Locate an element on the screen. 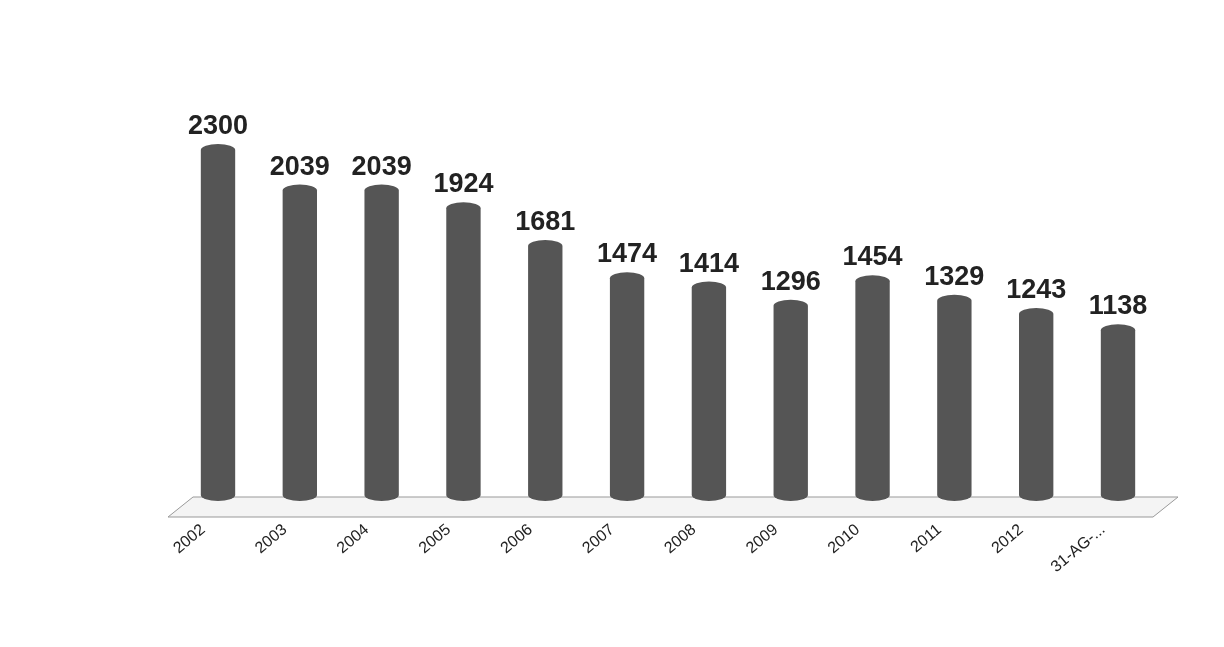 Image resolution: width=1224 pixels, height=647 pixels. data-label: 1138 is located at coordinates (1118, 305).